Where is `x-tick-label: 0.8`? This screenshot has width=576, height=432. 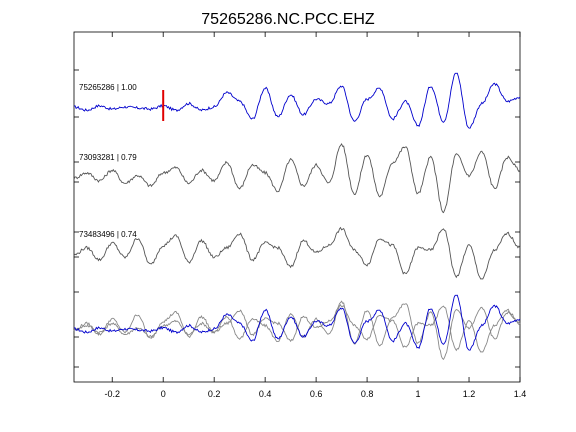 x-tick-label: 0.8 is located at coordinates (367, 394).